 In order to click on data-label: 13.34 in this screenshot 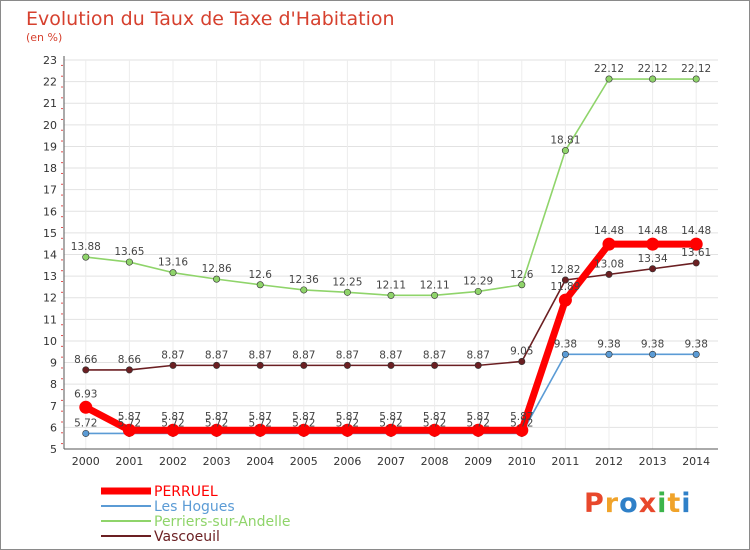, I will do `click(653, 259)`.